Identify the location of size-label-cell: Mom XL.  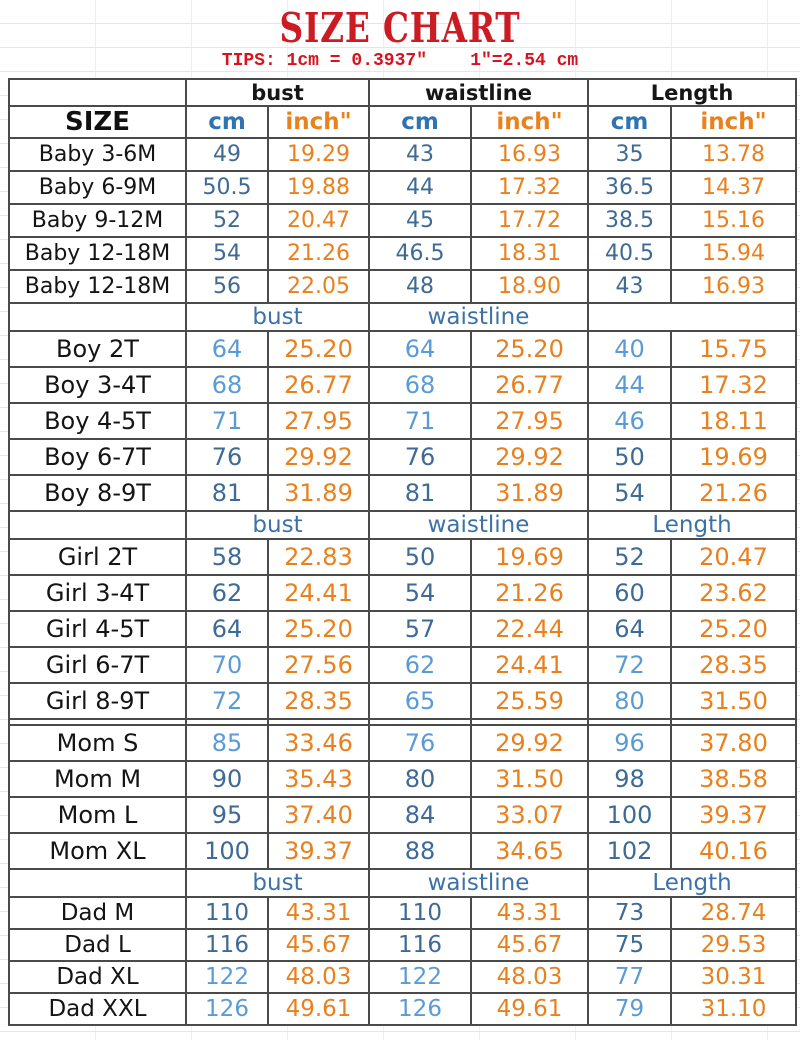
(97, 851).